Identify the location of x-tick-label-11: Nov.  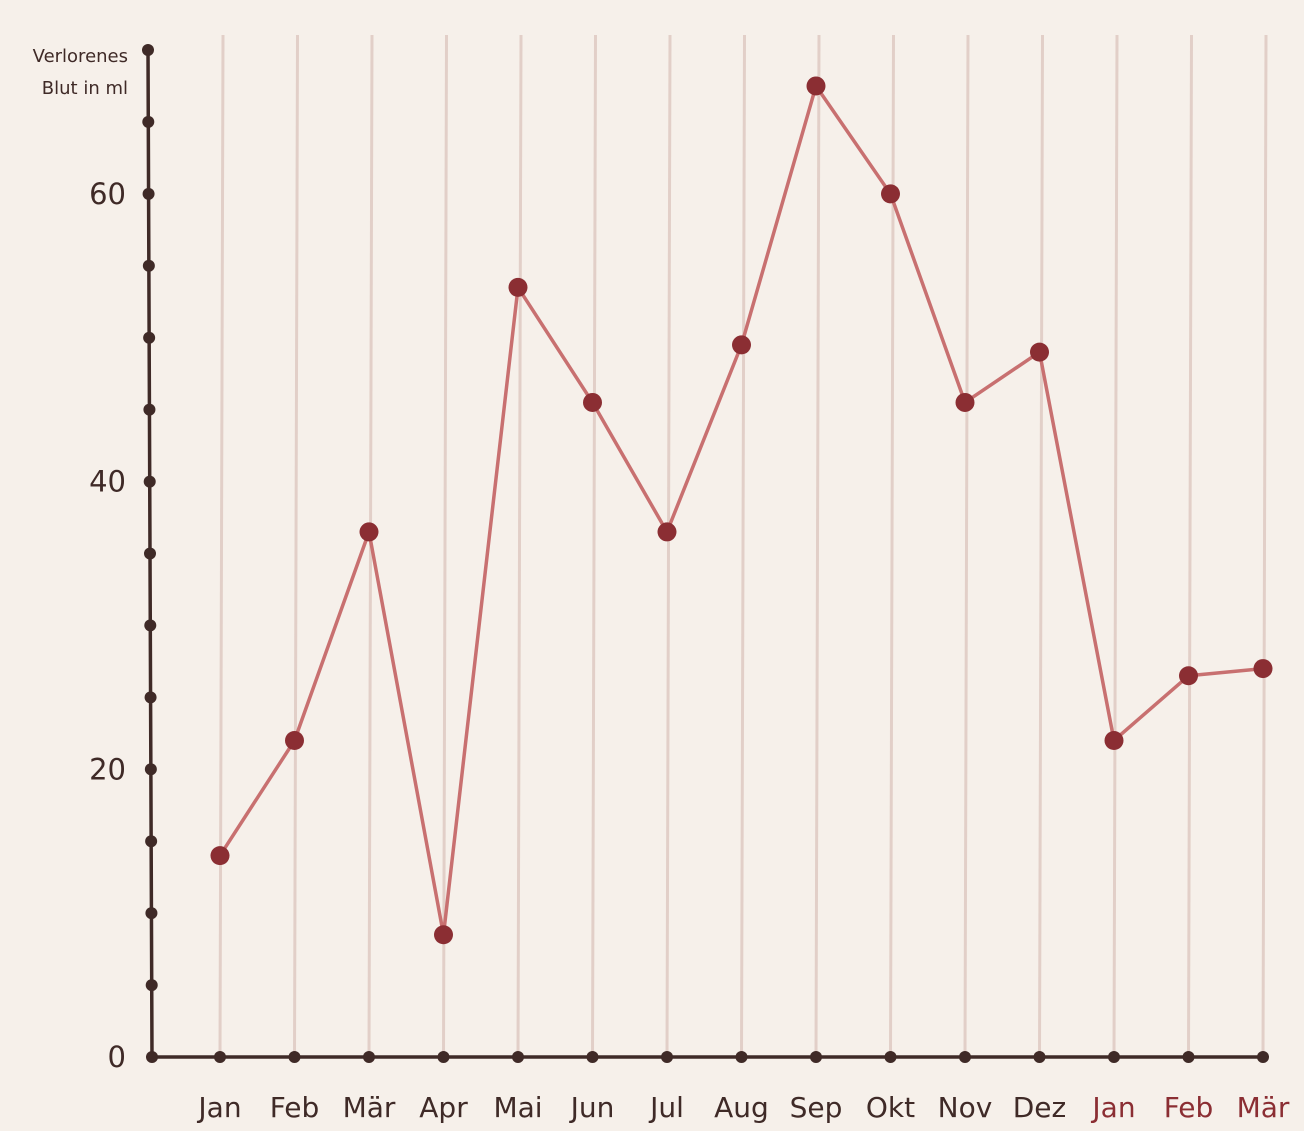
(965, 1107).